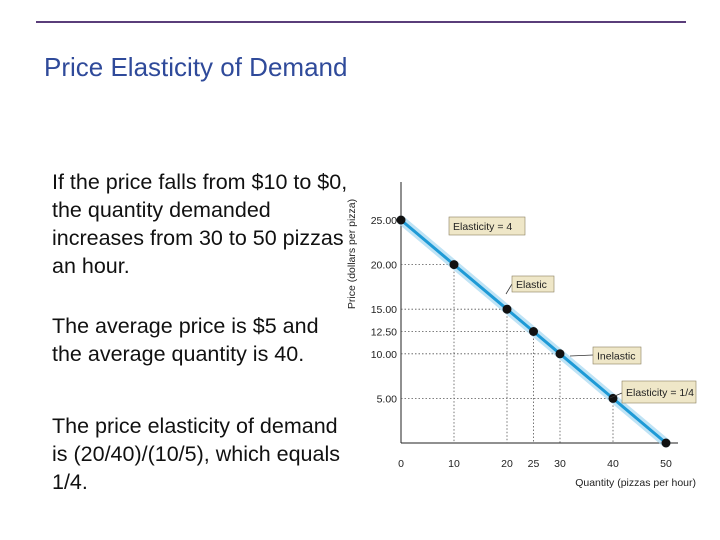 Image resolution: width=720 pixels, height=540 pixels. Describe the element at coordinates (635, 483) in the screenshot. I see `x-axis-label: Quantity (pizzas per hour)` at that location.